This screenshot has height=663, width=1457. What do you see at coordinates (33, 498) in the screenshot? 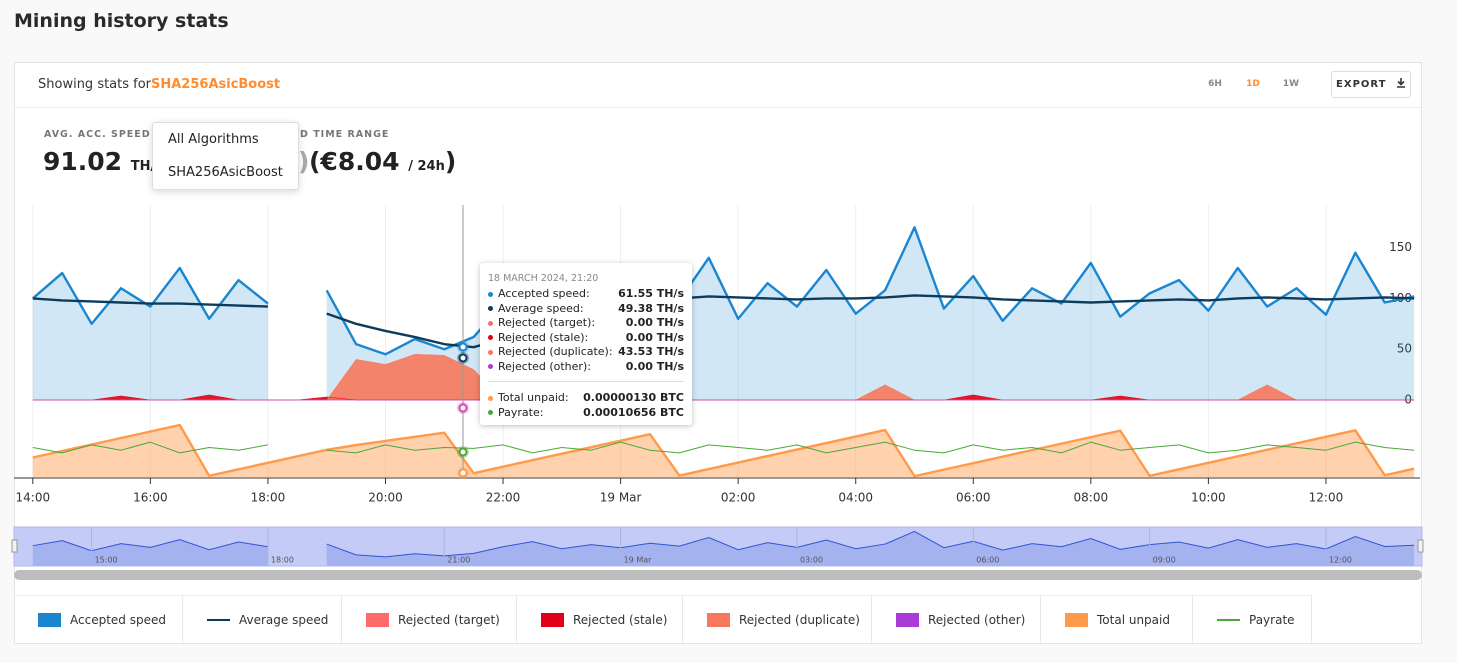
I see `x-tick-label: 14:00` at bounding box center [33, 498].